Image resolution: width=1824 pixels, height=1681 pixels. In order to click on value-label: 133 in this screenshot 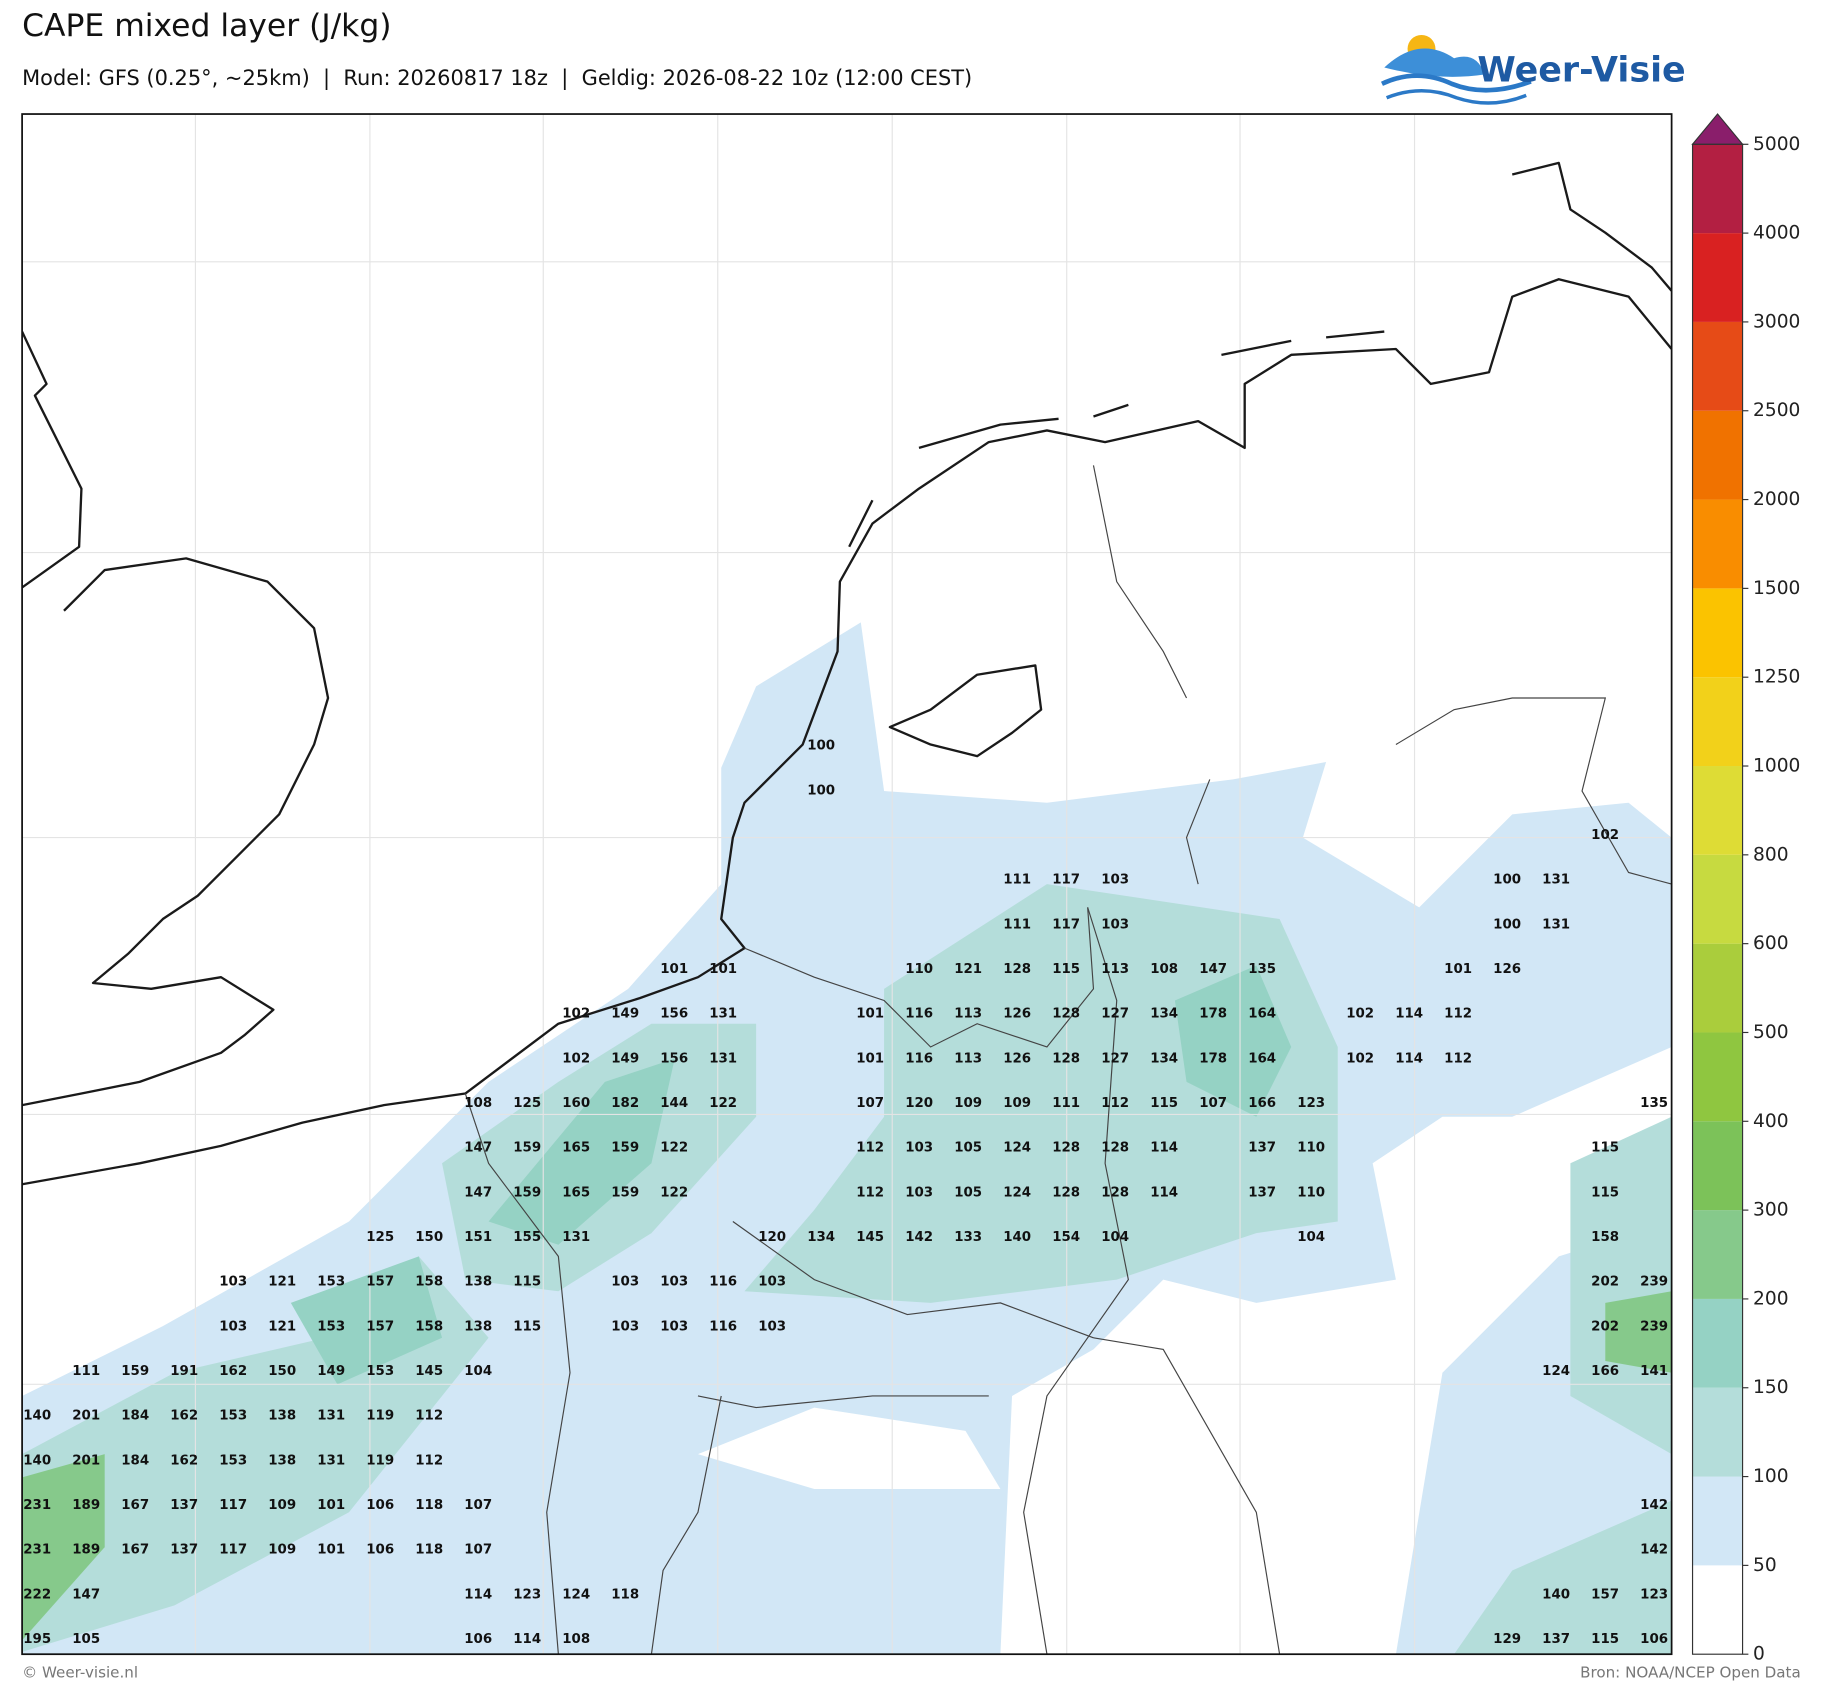, I will do `click(968, 1237)`.